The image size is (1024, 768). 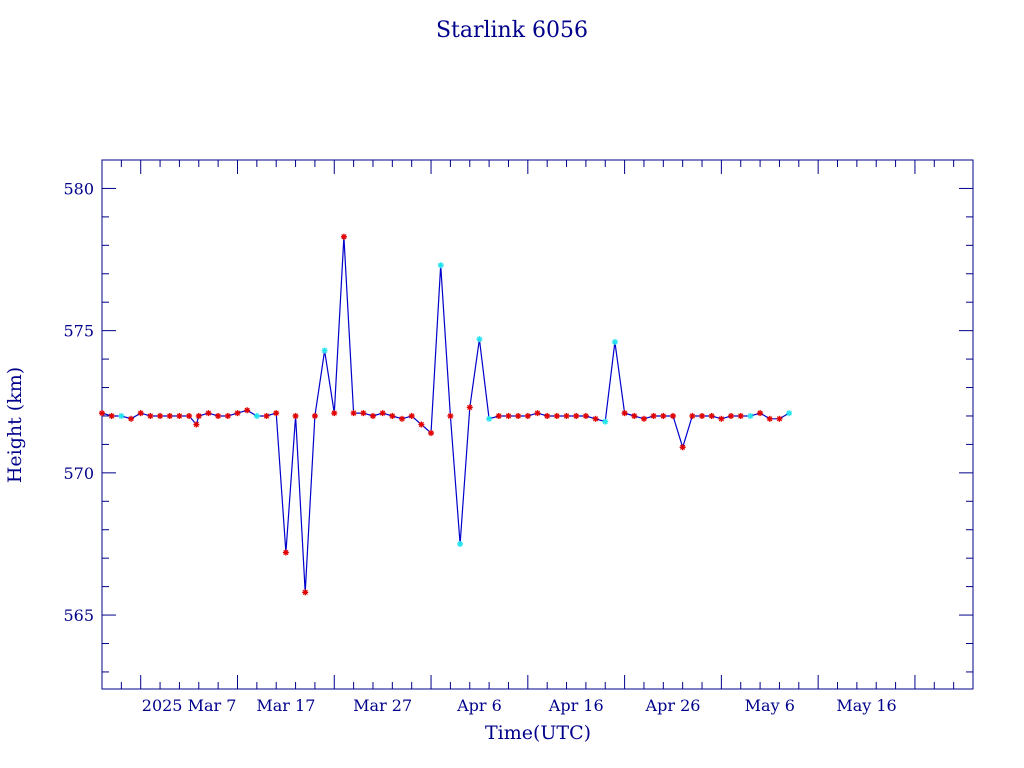 I want to click on x-tick-label: May 16, so click(x=866, y=705).